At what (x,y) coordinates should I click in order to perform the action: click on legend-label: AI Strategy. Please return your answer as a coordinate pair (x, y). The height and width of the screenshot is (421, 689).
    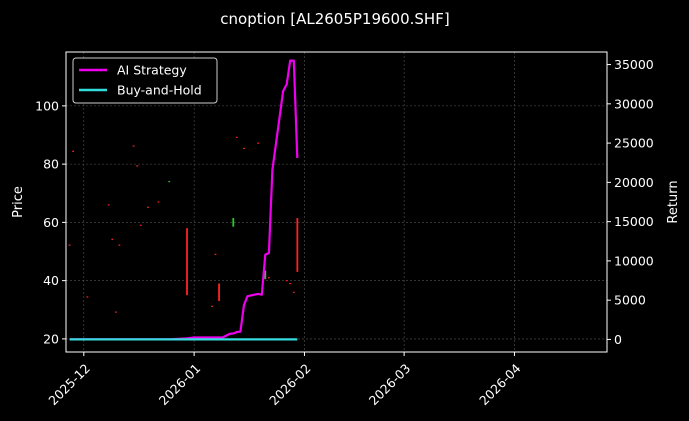
    Looking at the image, I should click on (152, 70).